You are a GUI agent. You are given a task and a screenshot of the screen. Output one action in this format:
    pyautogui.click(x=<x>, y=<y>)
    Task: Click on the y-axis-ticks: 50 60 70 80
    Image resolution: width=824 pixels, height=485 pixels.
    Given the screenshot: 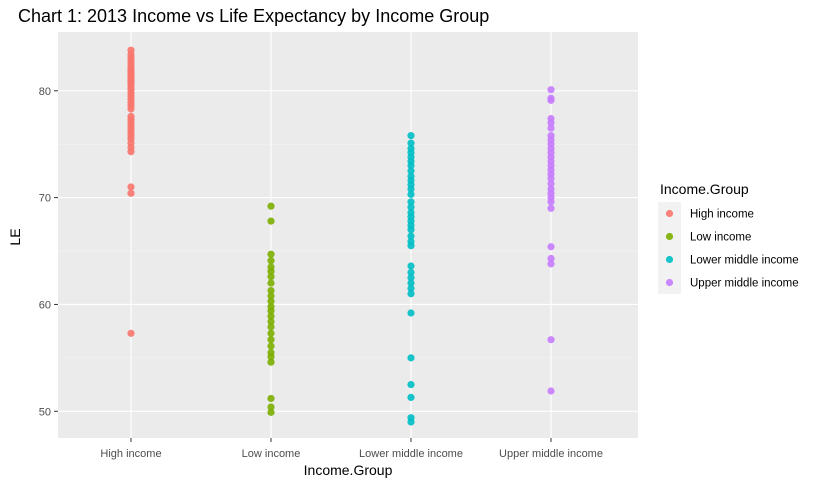 What is the action you would take?
    pyautogui.click(x=48, y=252)
    